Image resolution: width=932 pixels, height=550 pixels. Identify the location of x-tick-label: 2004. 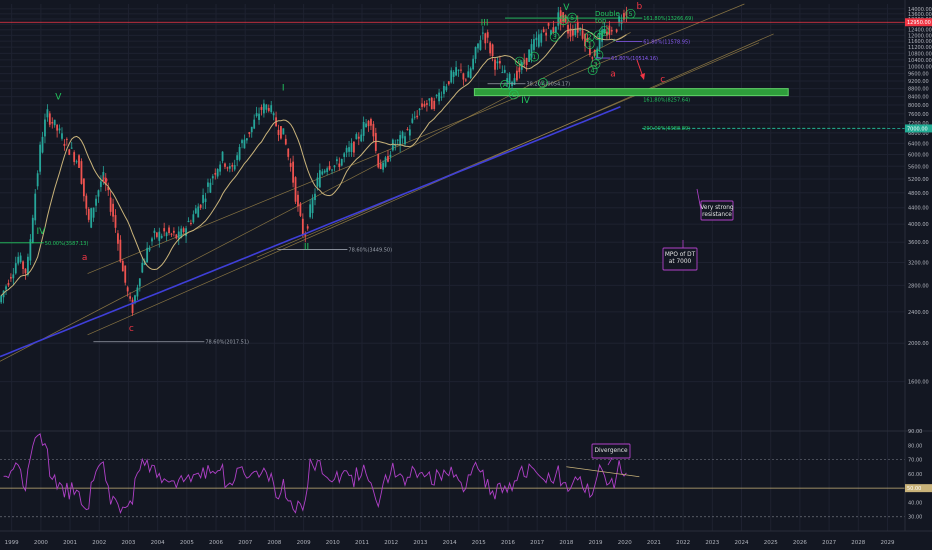
(158, 543).